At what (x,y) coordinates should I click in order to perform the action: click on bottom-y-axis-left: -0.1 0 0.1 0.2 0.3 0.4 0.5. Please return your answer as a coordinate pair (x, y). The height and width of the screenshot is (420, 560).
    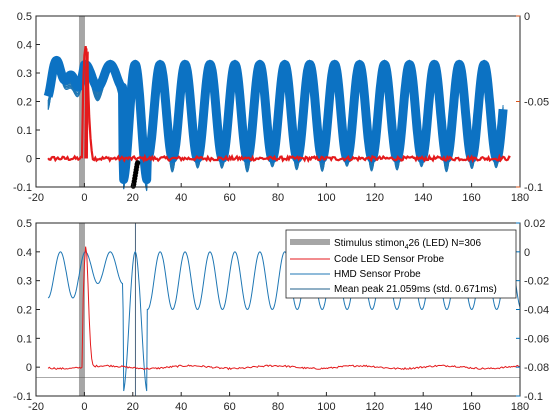
    Looking at the image, I should click on (26, 310).